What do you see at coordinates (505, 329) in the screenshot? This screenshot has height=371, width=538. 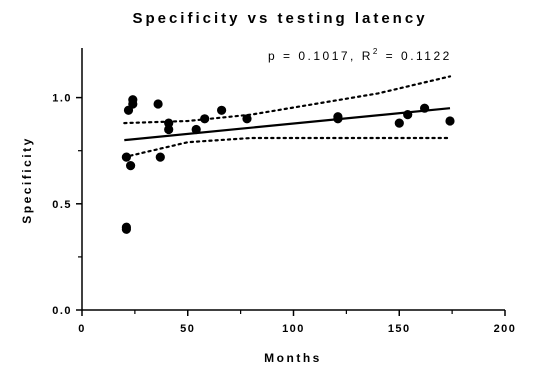 I see `x-tick-label: 200` at bounding box center [505, 329].